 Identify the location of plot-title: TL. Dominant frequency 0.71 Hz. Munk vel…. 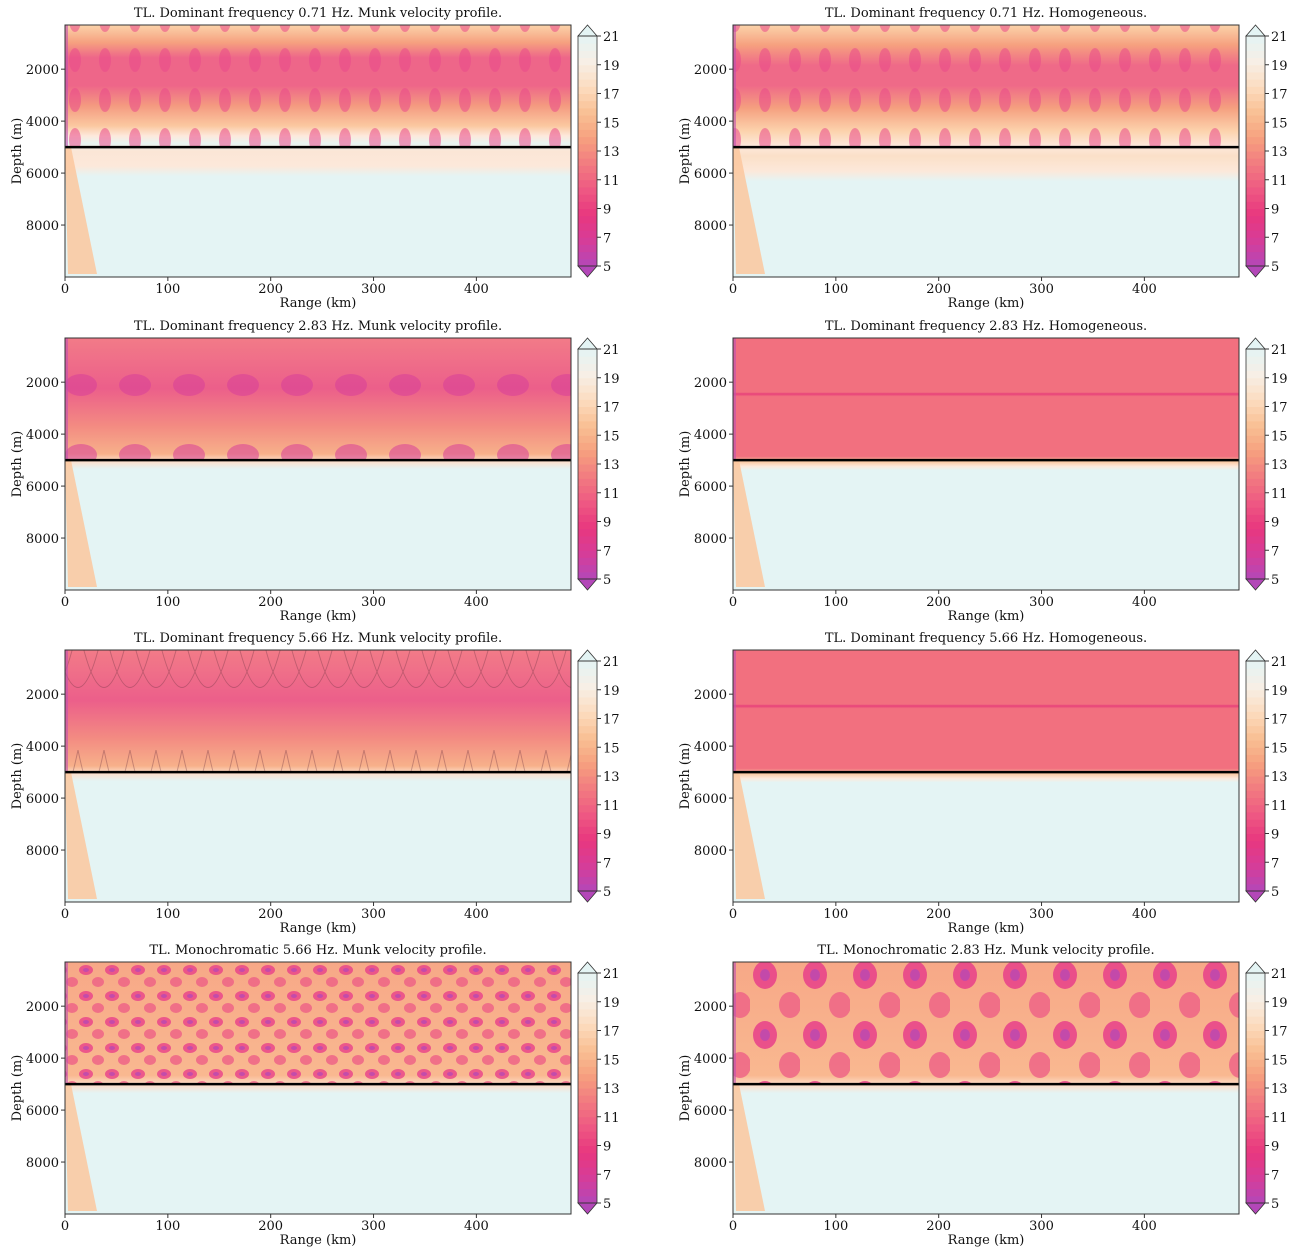
(318, 13).